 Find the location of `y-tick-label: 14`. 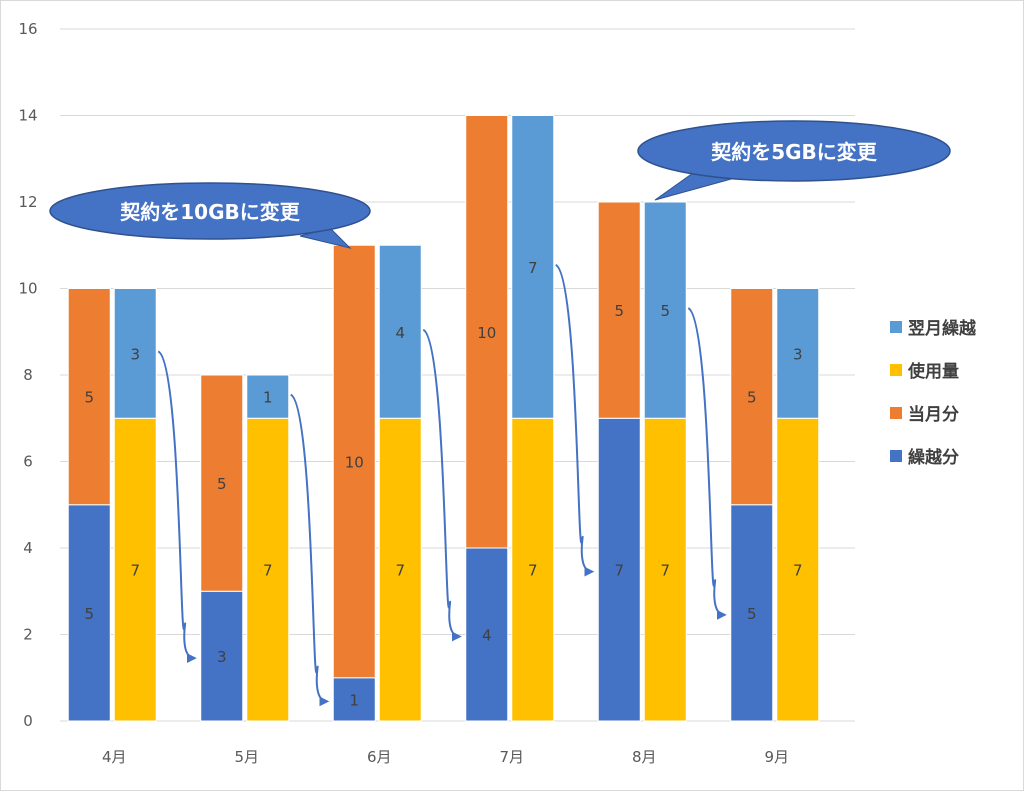

y-tick-label: 14 is located at coordinates (27, 116).